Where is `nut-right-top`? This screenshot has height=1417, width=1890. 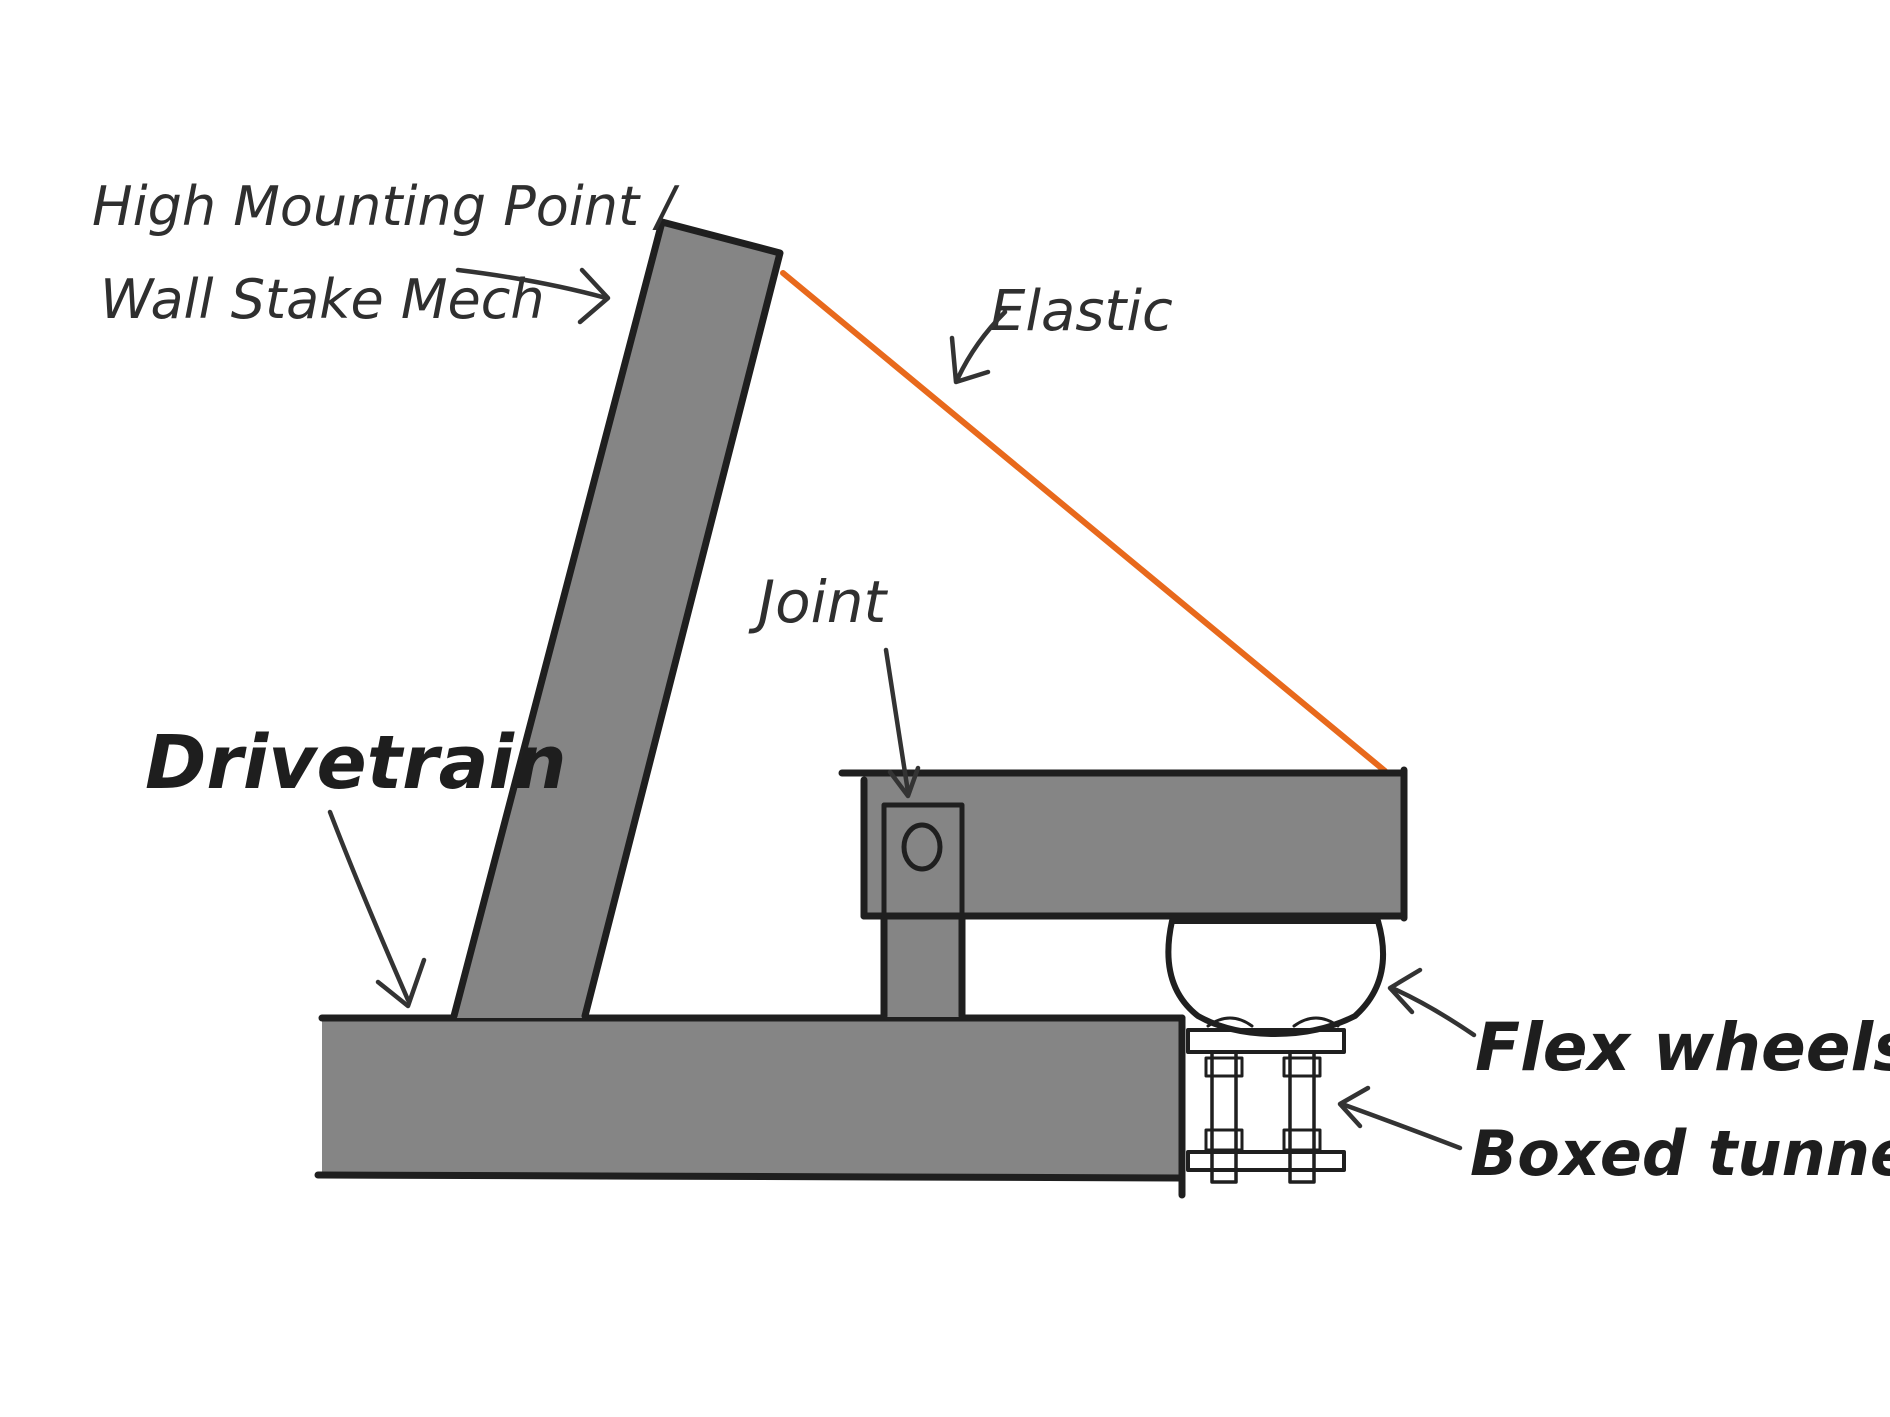 nut-right-top is located at coordinates (1302, 1067).